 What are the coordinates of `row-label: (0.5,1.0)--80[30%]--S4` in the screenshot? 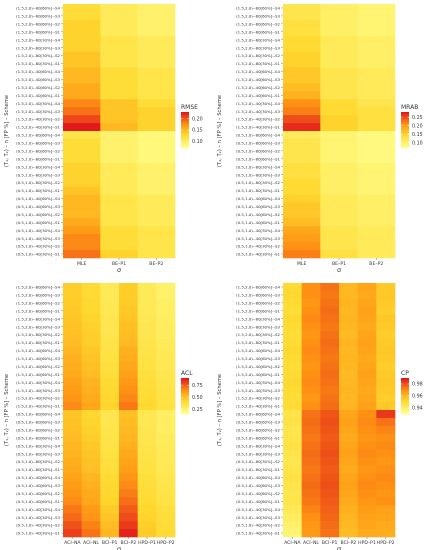 It's located at (258, 166).